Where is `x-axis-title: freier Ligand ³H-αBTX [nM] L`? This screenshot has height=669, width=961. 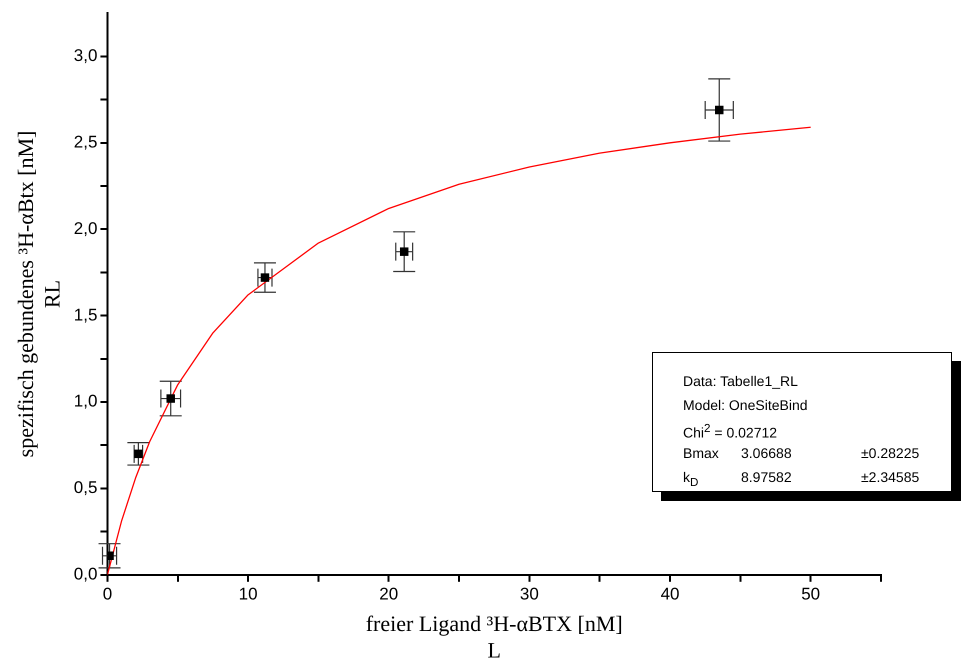
x-axis-title: freier Ligand ³H-αBTX [nM] L is located at coordinates (494, 637).